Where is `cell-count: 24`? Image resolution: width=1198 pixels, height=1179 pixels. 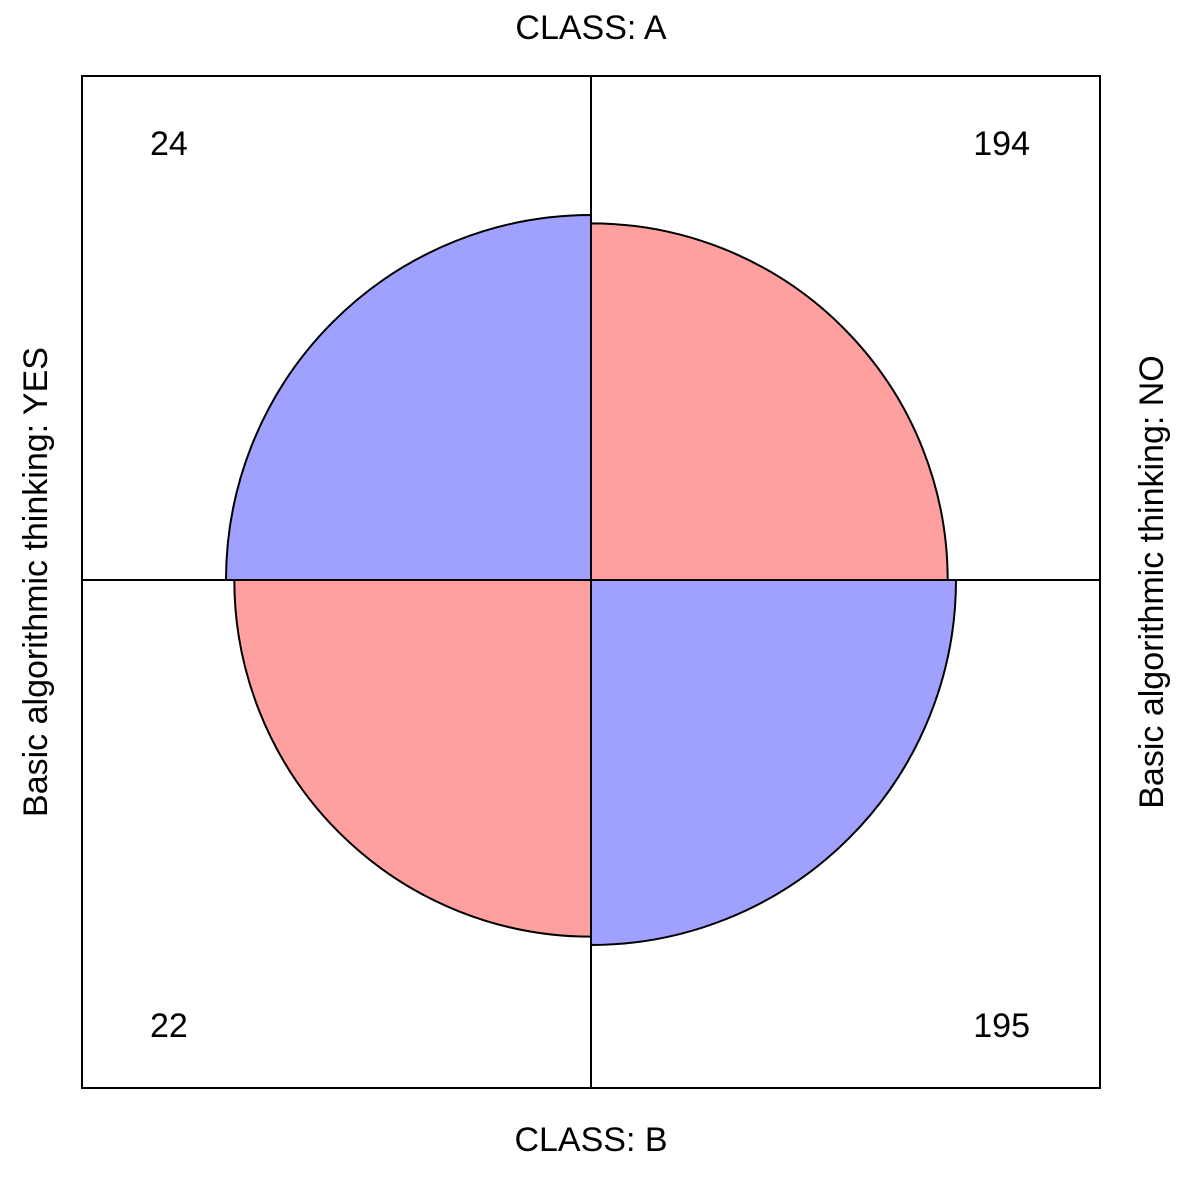 cell-count: 24 is located at coordinates (169, 144).